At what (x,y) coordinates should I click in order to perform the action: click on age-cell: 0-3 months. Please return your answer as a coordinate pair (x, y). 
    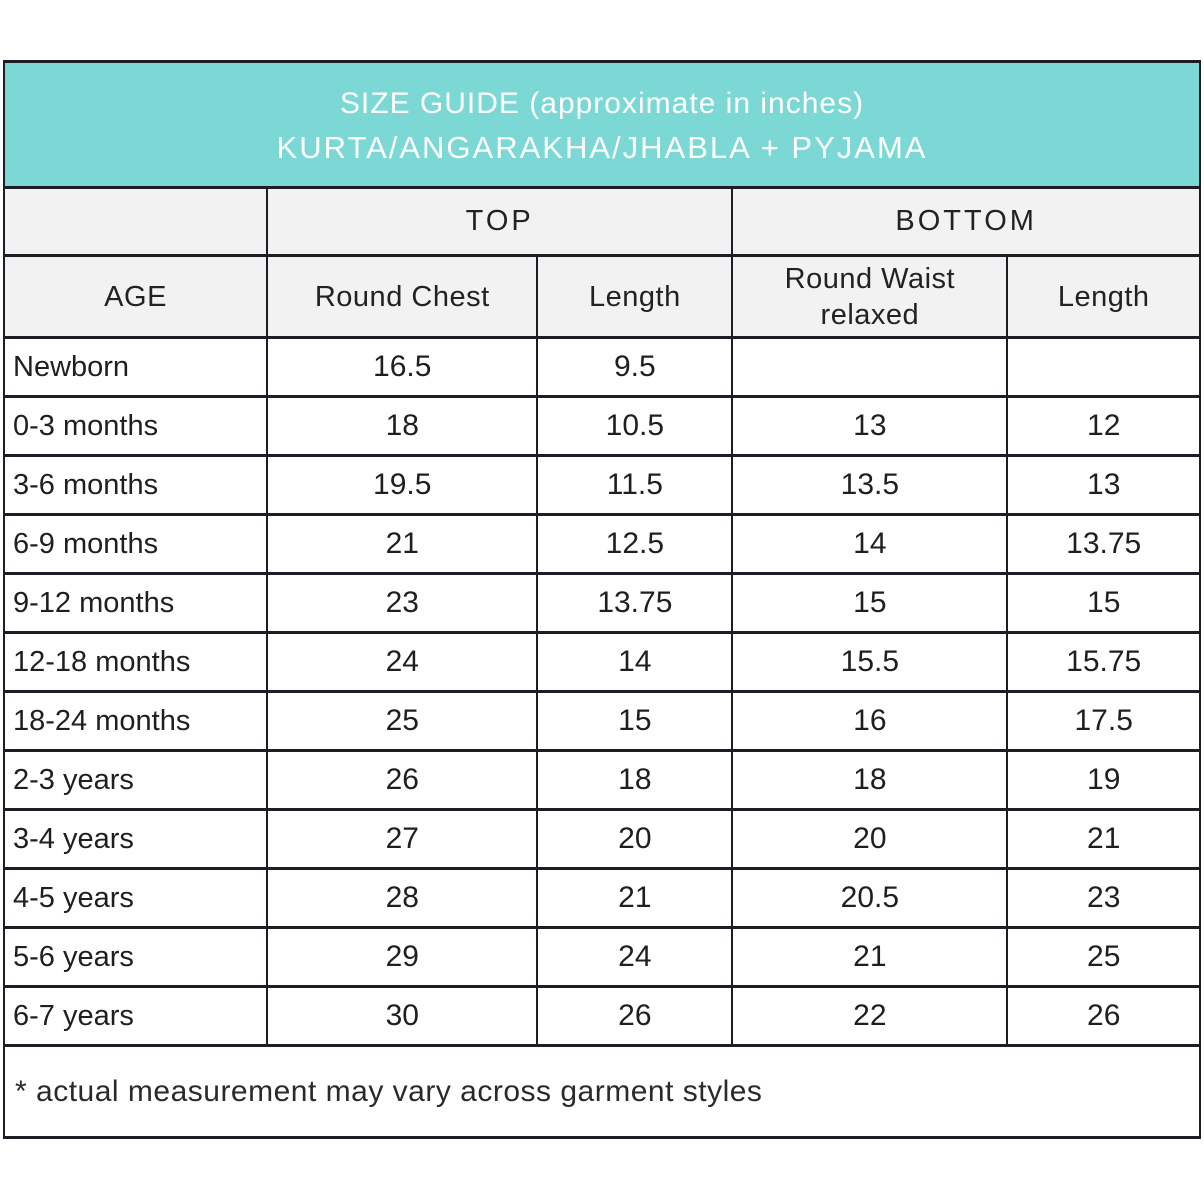
    Looking at the image, I should click on (135, 426).